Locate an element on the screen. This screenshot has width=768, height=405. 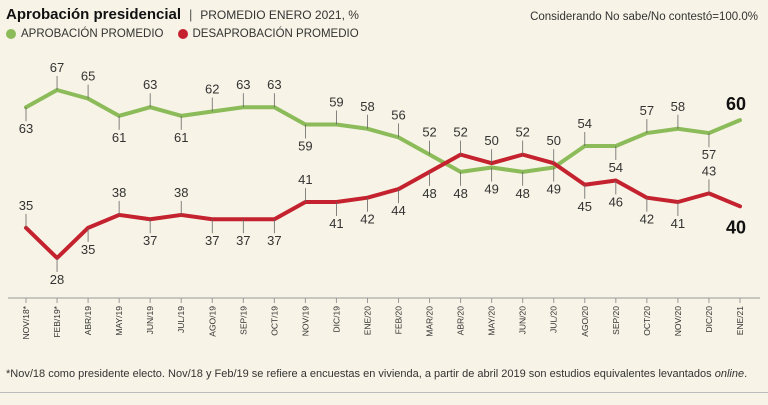
x-tick-label: ENE/21 is located at coordinates (740, 321).